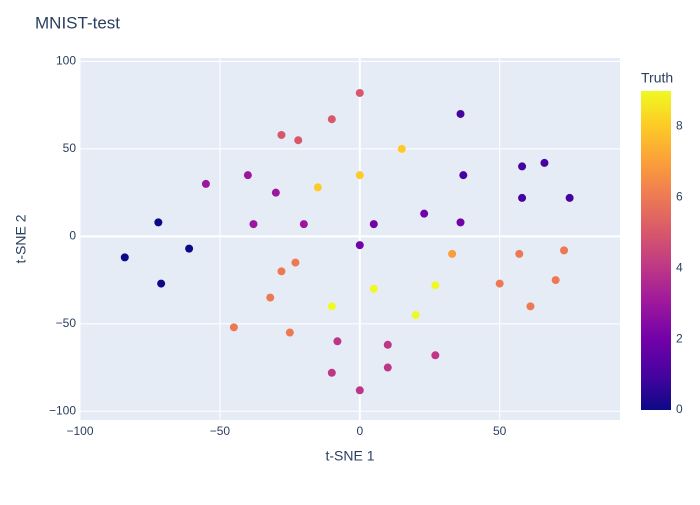  Describe the element at coordinates (66, 323) in the screenshot. I see `y-tick-label: −50` at that location.